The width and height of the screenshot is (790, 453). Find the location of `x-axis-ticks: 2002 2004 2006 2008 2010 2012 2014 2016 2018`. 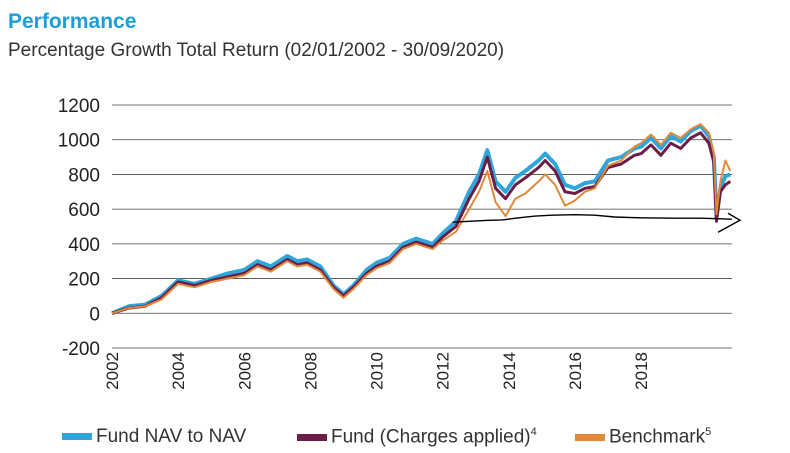

x-axis-ticks: 2002 2004 2006 2008 2010 2012 2014 2016 2018 is located at coordinates (377, 371).